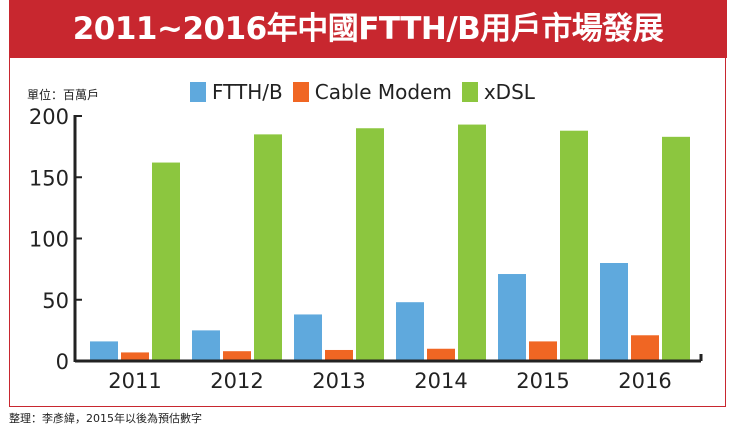 The width and height of the screenshot is (736, 432). I want to click on bar-xdsl-2015, so click(574, 245).